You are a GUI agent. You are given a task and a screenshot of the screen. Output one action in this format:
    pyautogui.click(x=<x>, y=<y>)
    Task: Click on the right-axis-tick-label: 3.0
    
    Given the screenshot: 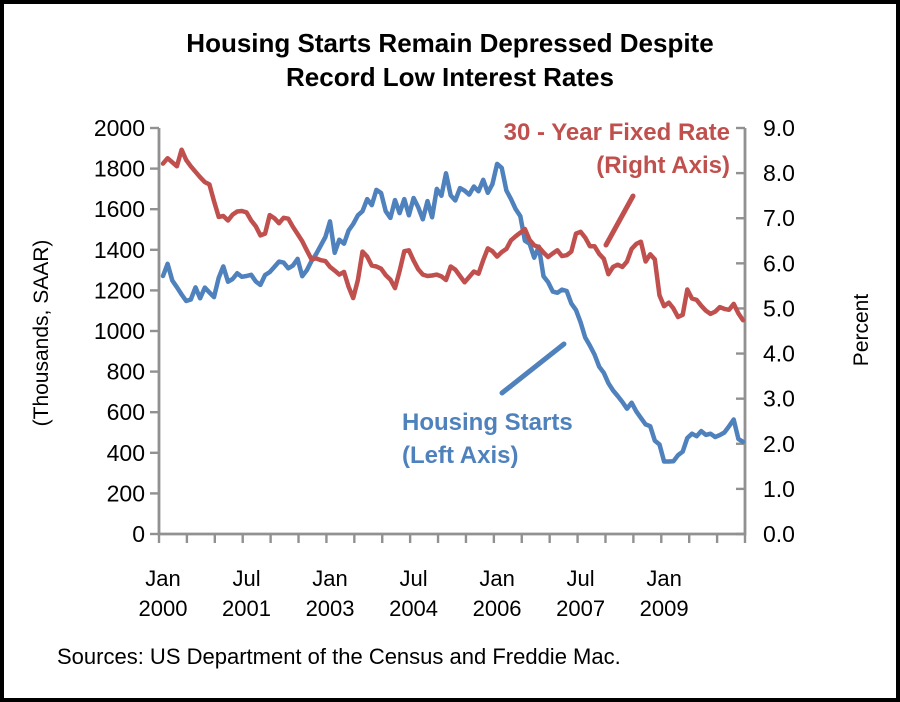 What is the action you would take?
    pyautogui.click(x=779, y=399)
    